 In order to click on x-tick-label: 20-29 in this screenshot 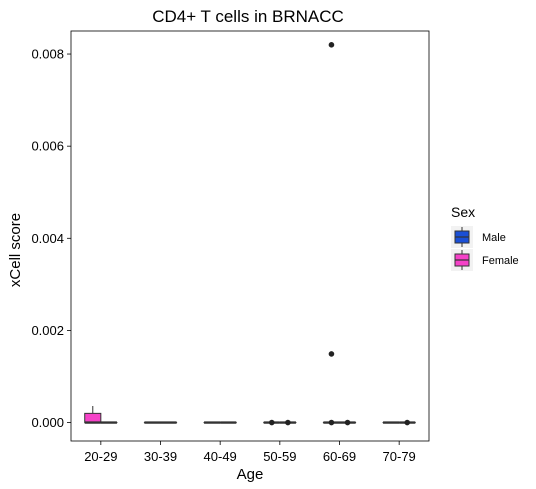, I will do `click(100, 456)`.